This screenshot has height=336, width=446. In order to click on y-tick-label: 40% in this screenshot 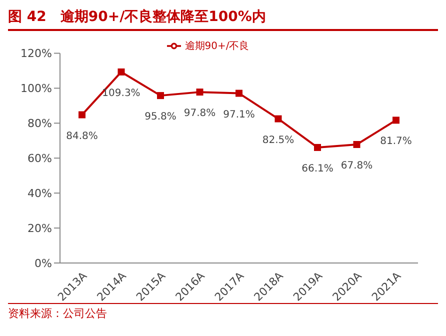, I will do `click(40, 193)`.